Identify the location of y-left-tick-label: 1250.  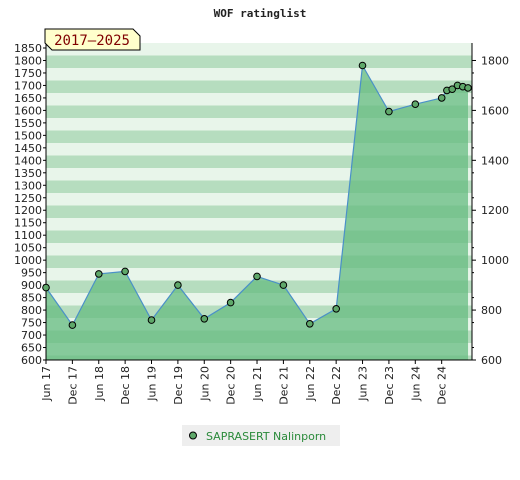
(28, 198).